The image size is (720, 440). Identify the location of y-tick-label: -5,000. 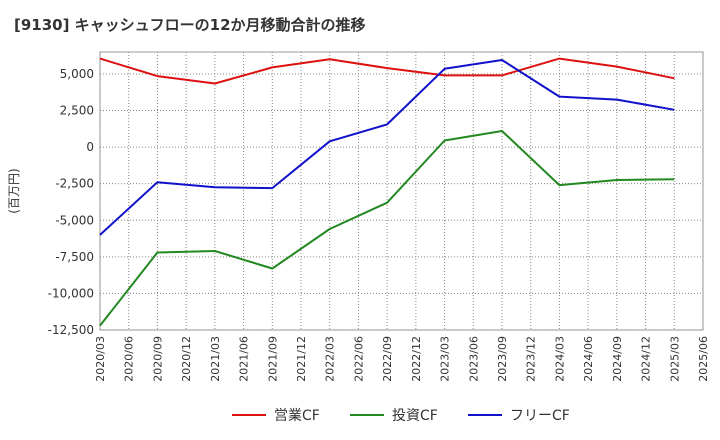
(74, 220).